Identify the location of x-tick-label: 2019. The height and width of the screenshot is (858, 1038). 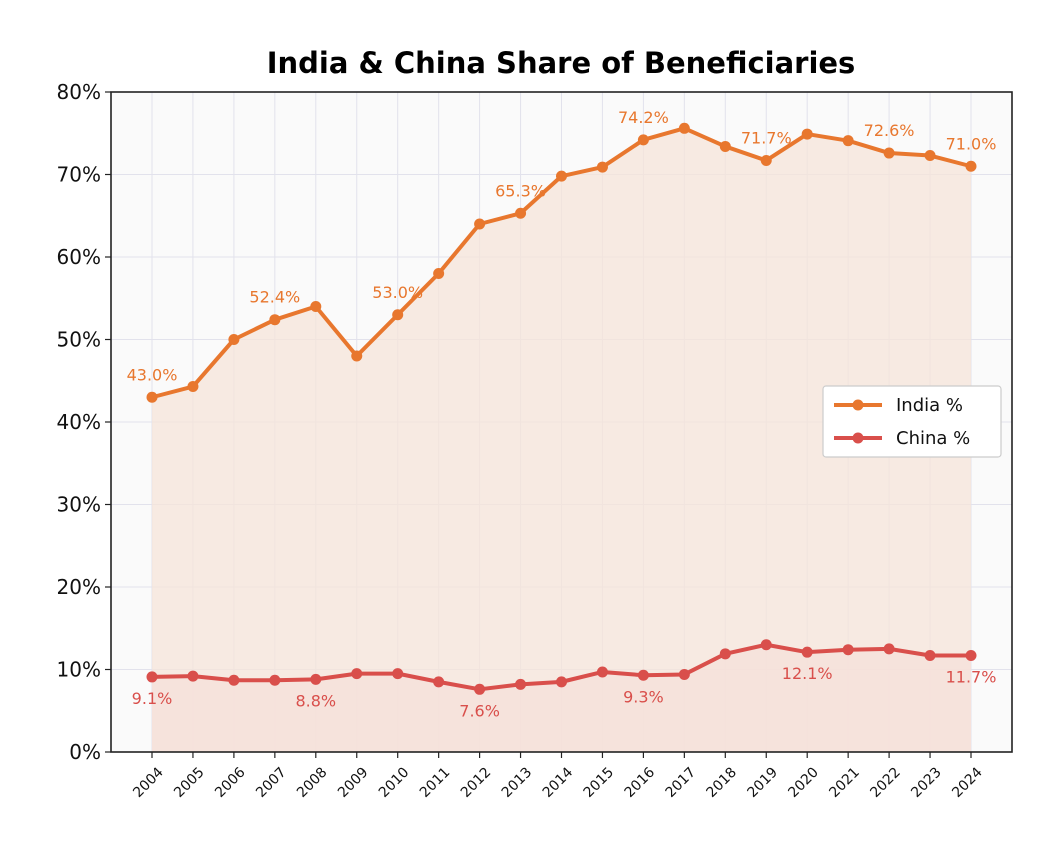
(762, 782).